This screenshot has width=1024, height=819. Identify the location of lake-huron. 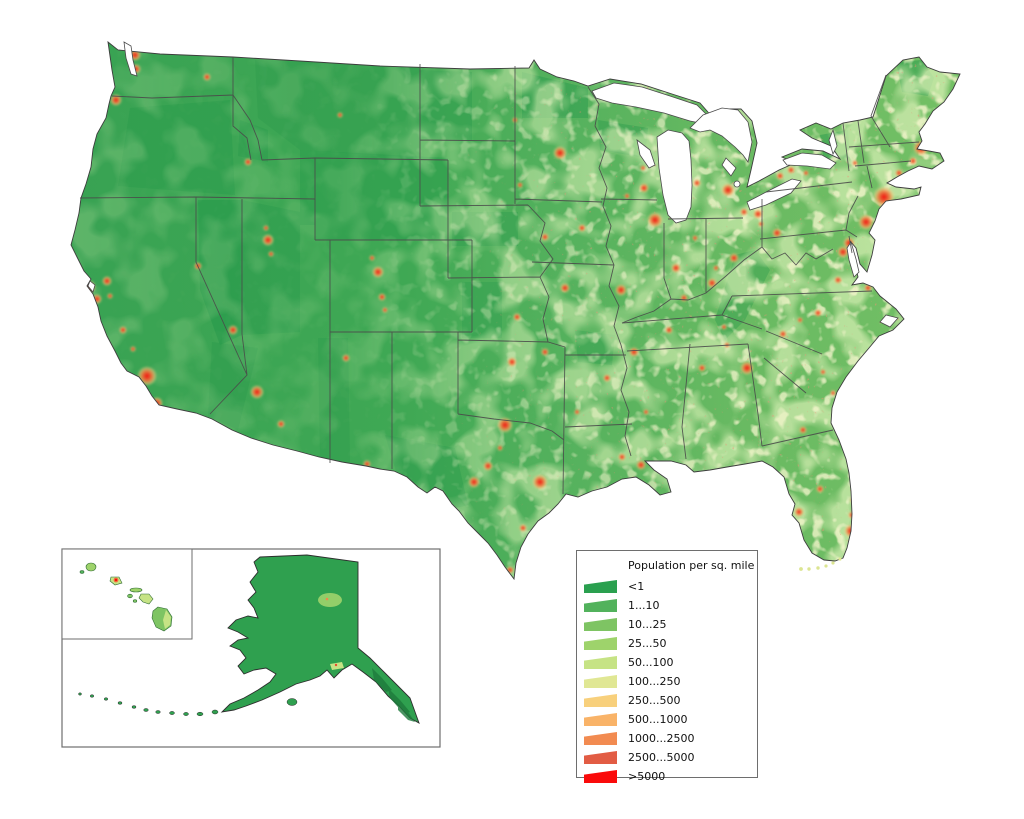
(721, 135).